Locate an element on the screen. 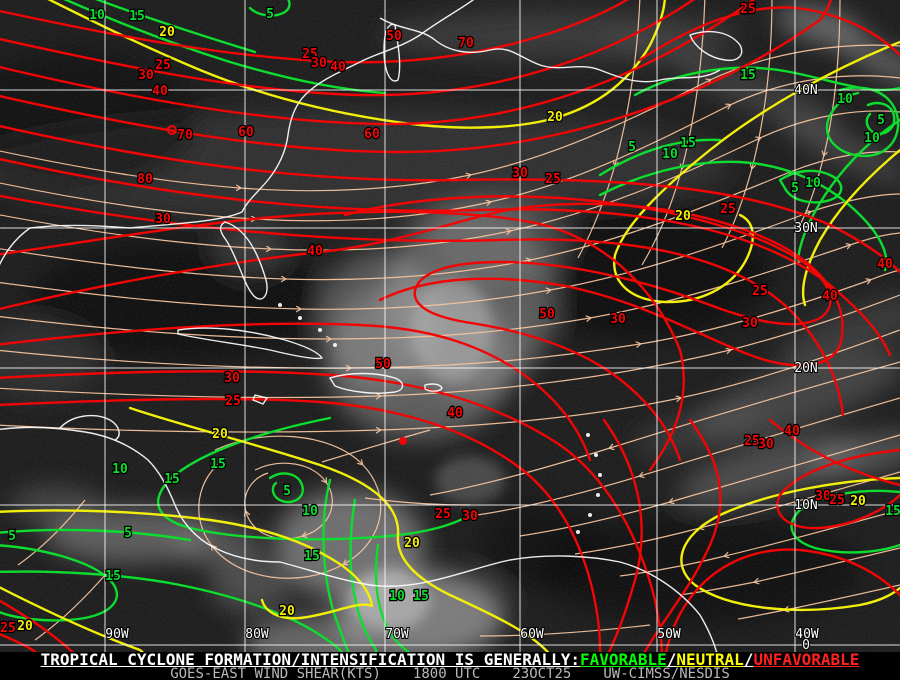  latitude-label: 30N is located at coordinates (805, 228).